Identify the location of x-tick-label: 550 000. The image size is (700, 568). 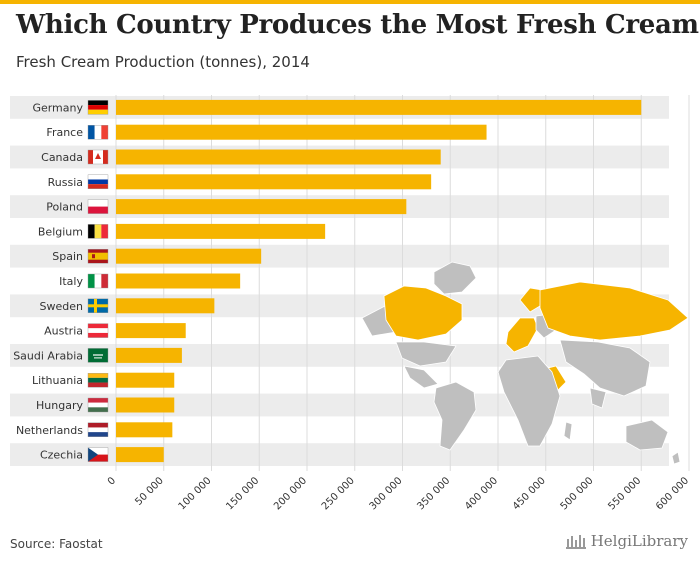
(624, 493).